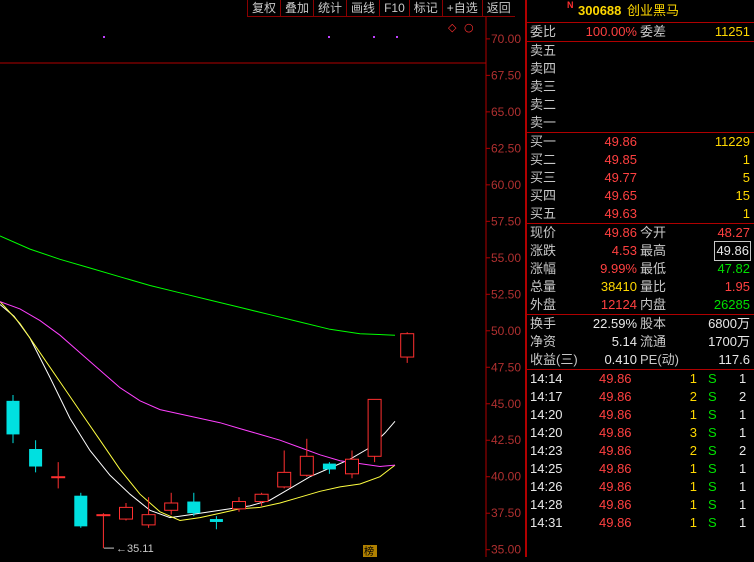 The height and width of the screenshot is (562, 754). Describe the element at coordinates (543, 286) in the screenshot. I see `stat-label: 总量` at that location.